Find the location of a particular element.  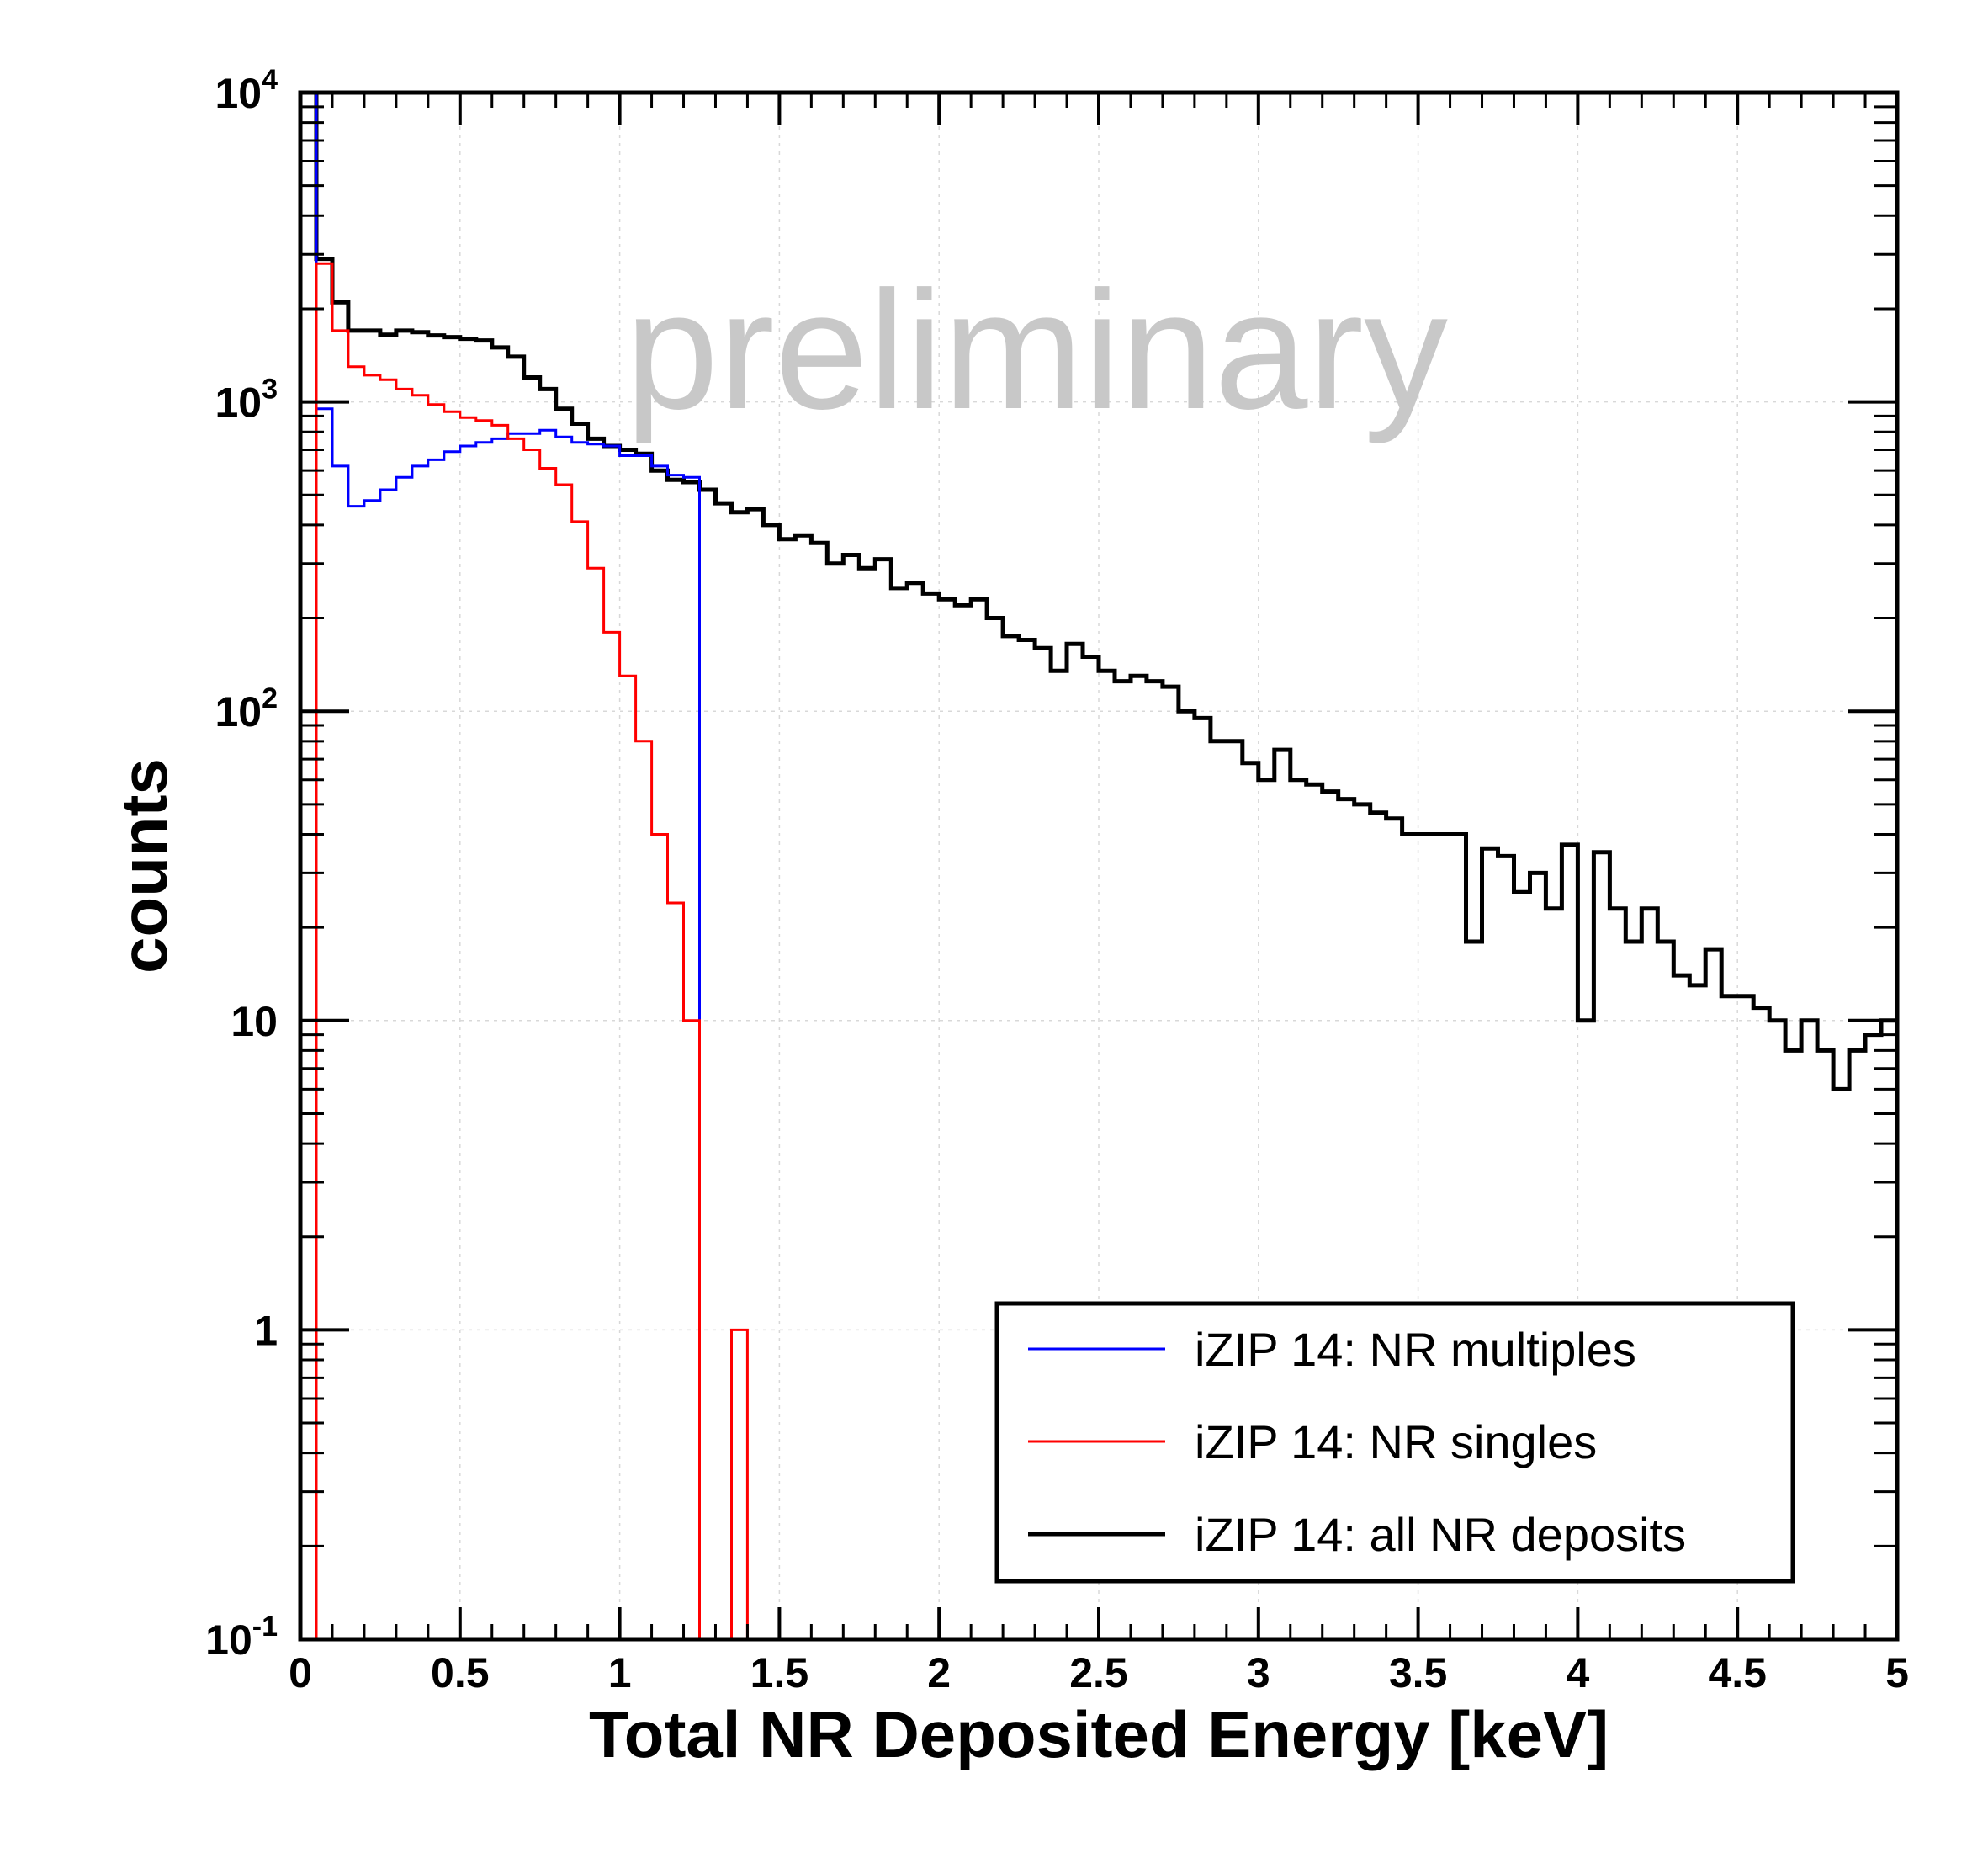

x-tick-label: 0.5 is located at coordinates (461, 1672).